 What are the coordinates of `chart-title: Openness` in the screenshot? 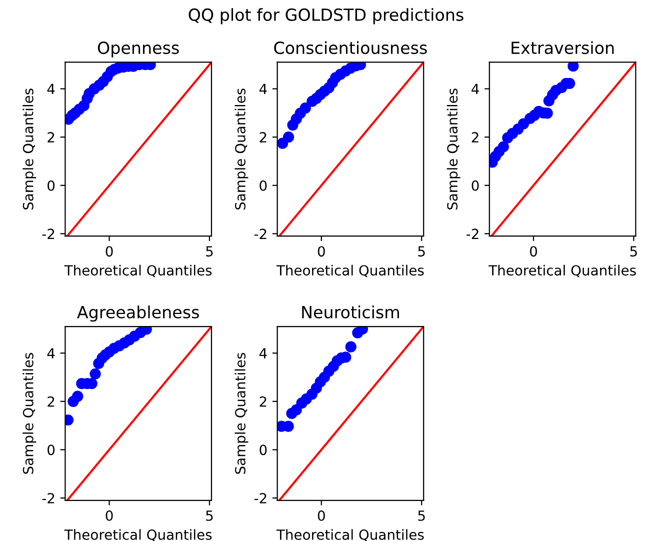 It's located at (138, 50).